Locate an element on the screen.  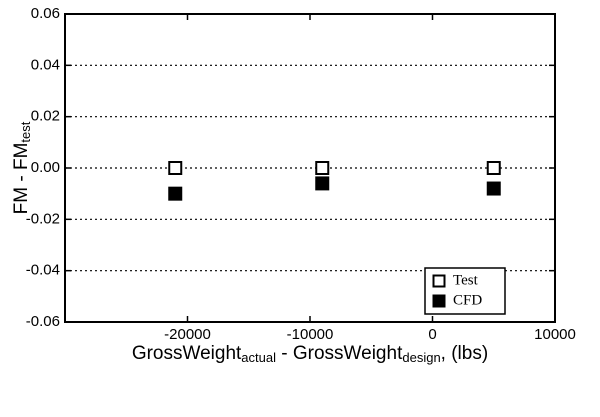
x-label-part: - GrossWeight is located at coordinates (339, 353).